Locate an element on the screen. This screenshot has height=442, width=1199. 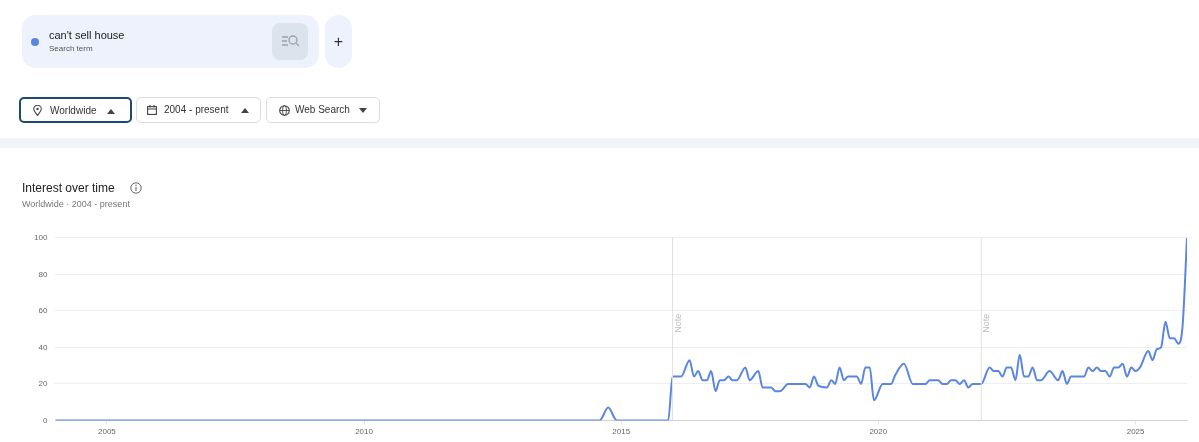
chart-subtitle: Worldwide · 2004 - present is located at coordinates (76, 204).